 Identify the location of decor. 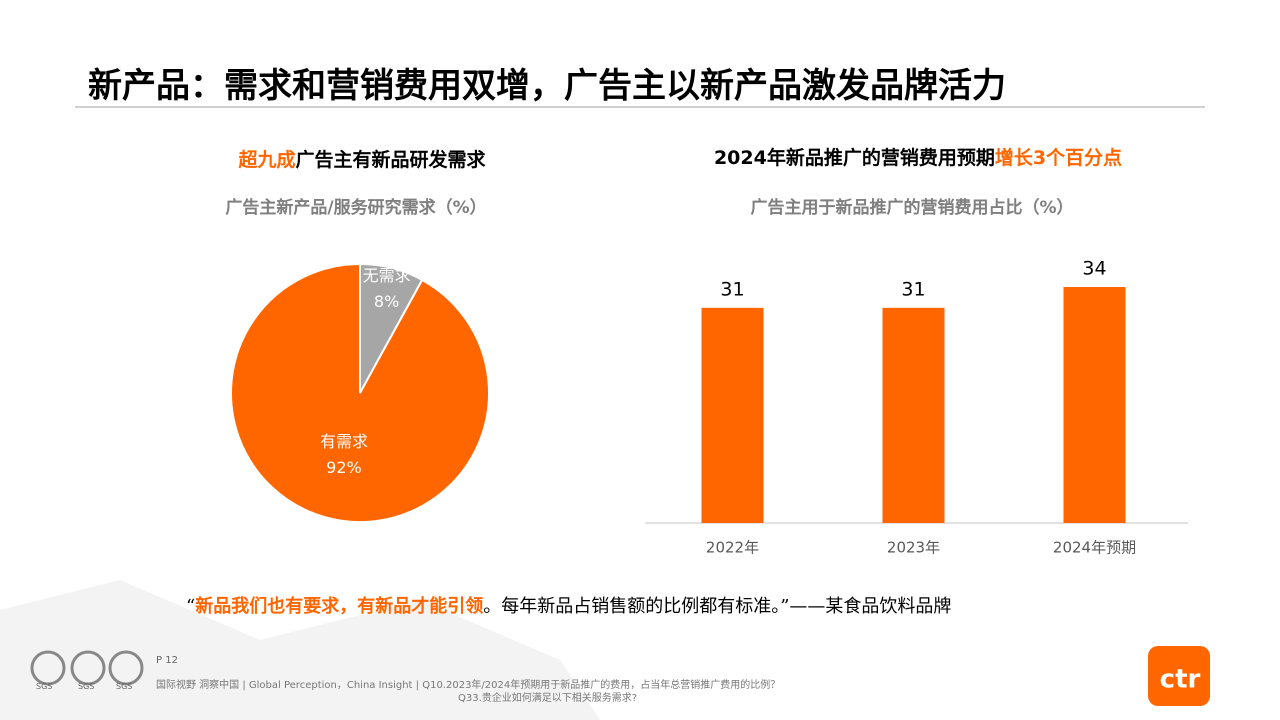
(300, 650).